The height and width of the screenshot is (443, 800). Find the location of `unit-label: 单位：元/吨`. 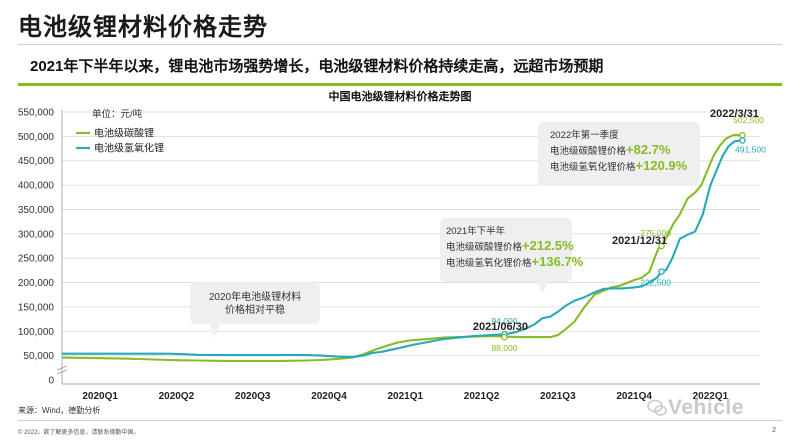

unit-label: 单位：元/吨 is located at coordinates (117, 114).